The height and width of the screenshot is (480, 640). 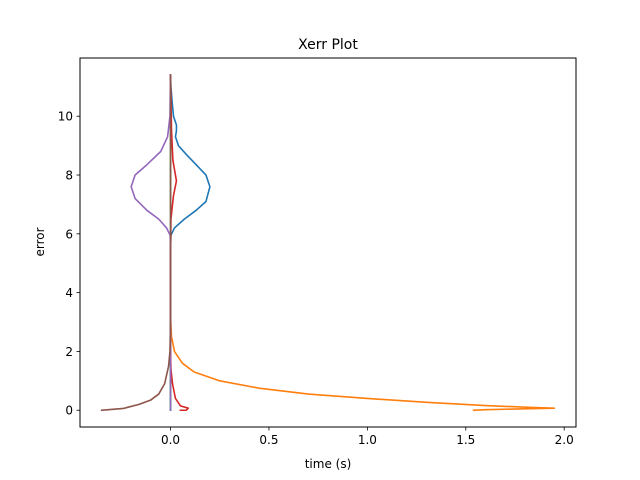 What do you see at coordinates (170, 440) in the screenshot?
I see `x-tick-label: 0.0` at bounding box center [170, 440].